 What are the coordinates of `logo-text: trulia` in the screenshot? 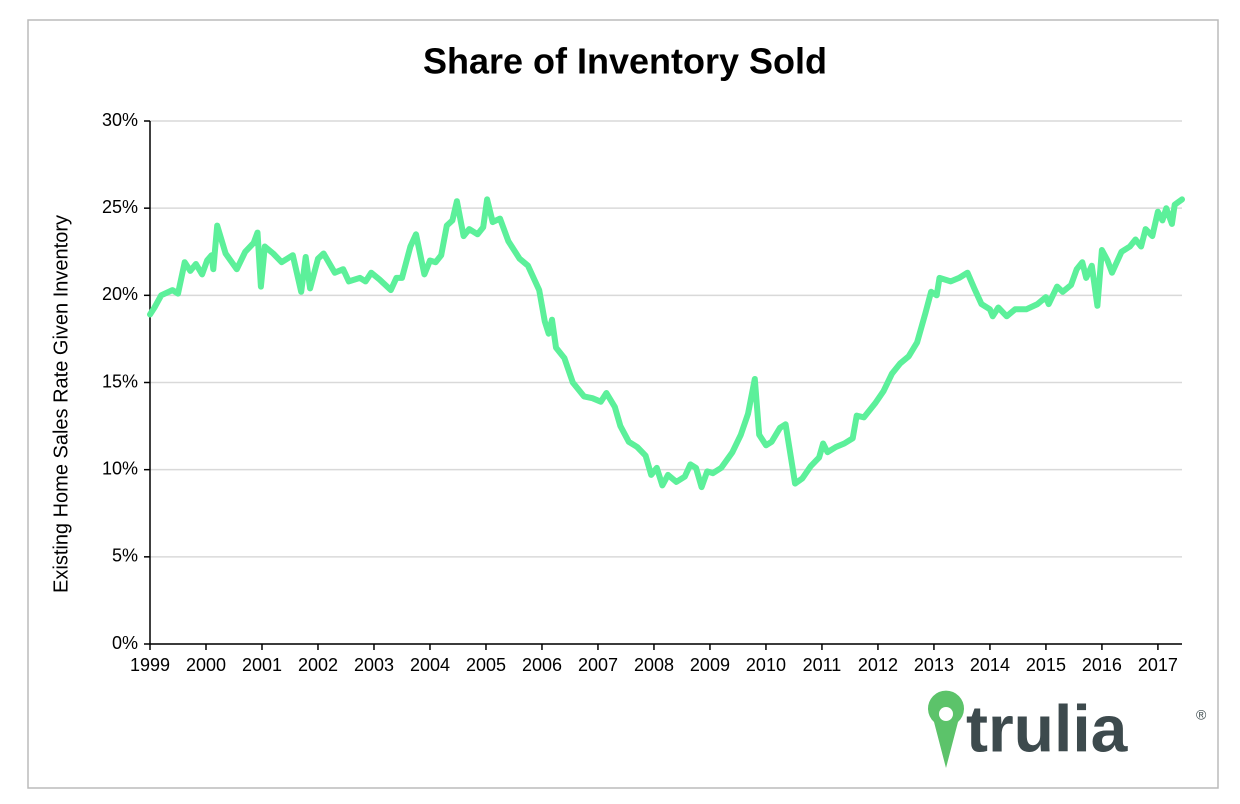 It's located at (1047, 728).